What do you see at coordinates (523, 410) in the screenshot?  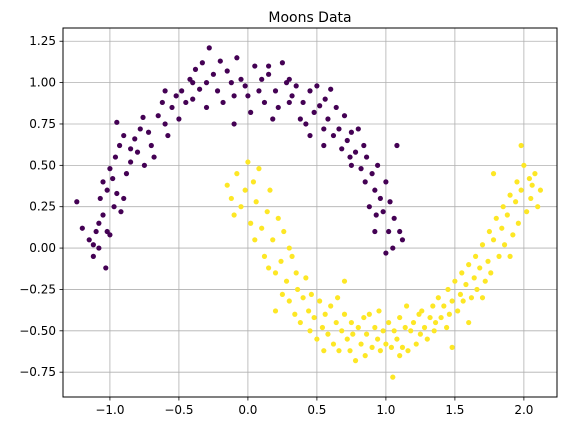 I see `x-tick-label: 2.0` at bounding box center [523, 410].